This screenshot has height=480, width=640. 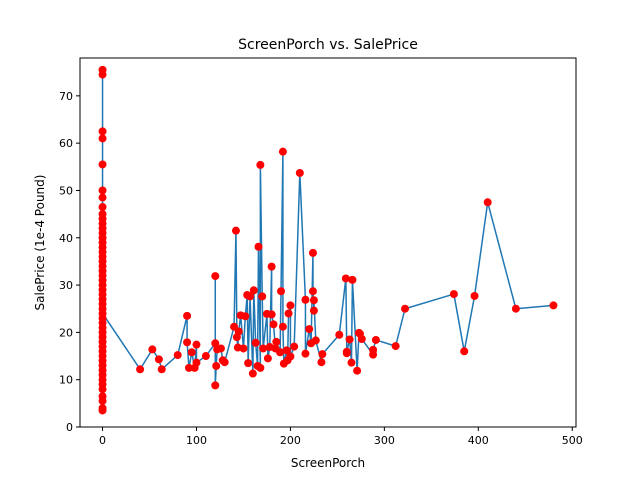 What do you see at coordinates (69, 427) in the screenshot?
I see `y-tick-label: 0` at bounding box center [69, 427].